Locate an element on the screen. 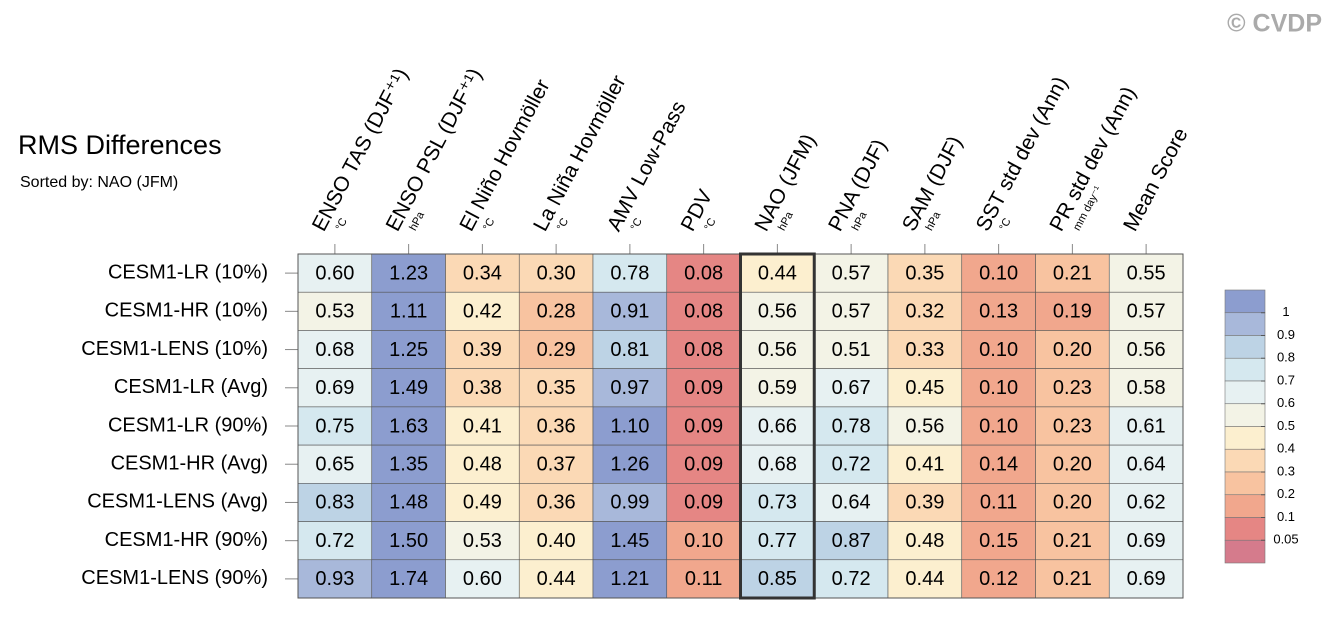  cell-label: 0.23 is located at coordinates (1072, 388).